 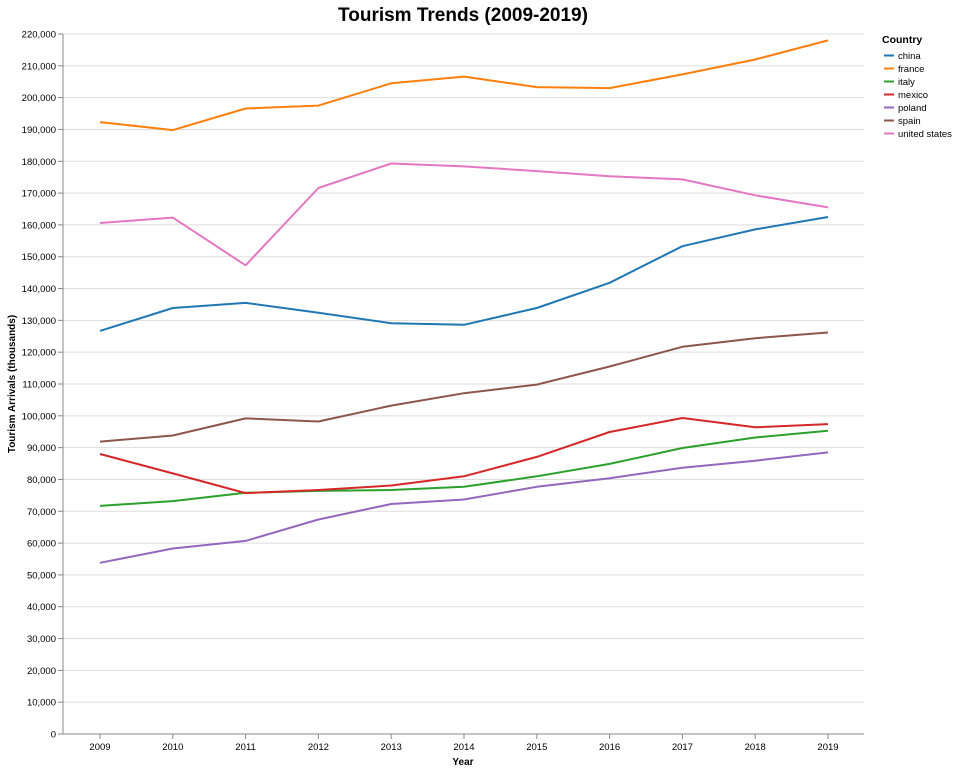 What do you see at coordinates (463, 747) in the screenshot?
I see `x-tick-label: 2014` at bounding box center [463, 747].